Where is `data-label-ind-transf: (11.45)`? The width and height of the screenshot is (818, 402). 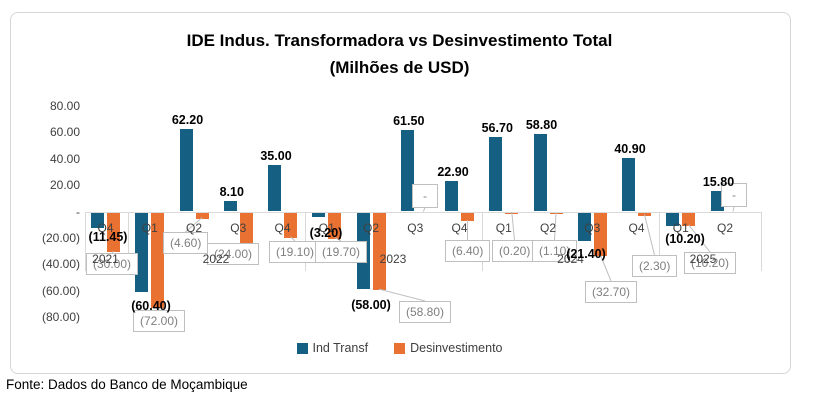 data-label-ind-transf: (11.45) is located at coordinates (108, 237).